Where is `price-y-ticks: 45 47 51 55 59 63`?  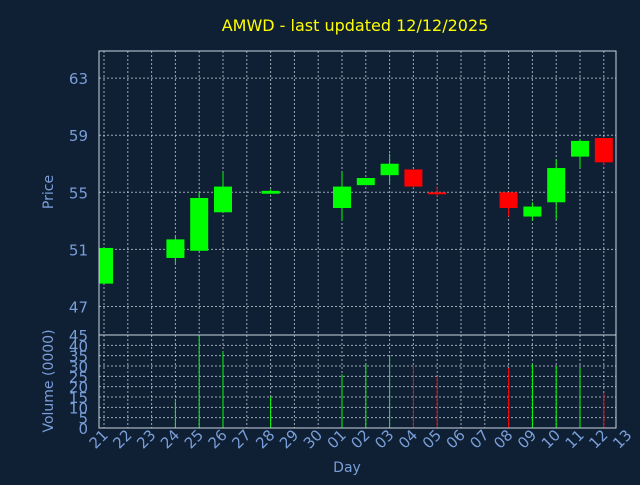 price-y-ticks: 45 47 51 55 59 63 is located at coordinates (78, 207).